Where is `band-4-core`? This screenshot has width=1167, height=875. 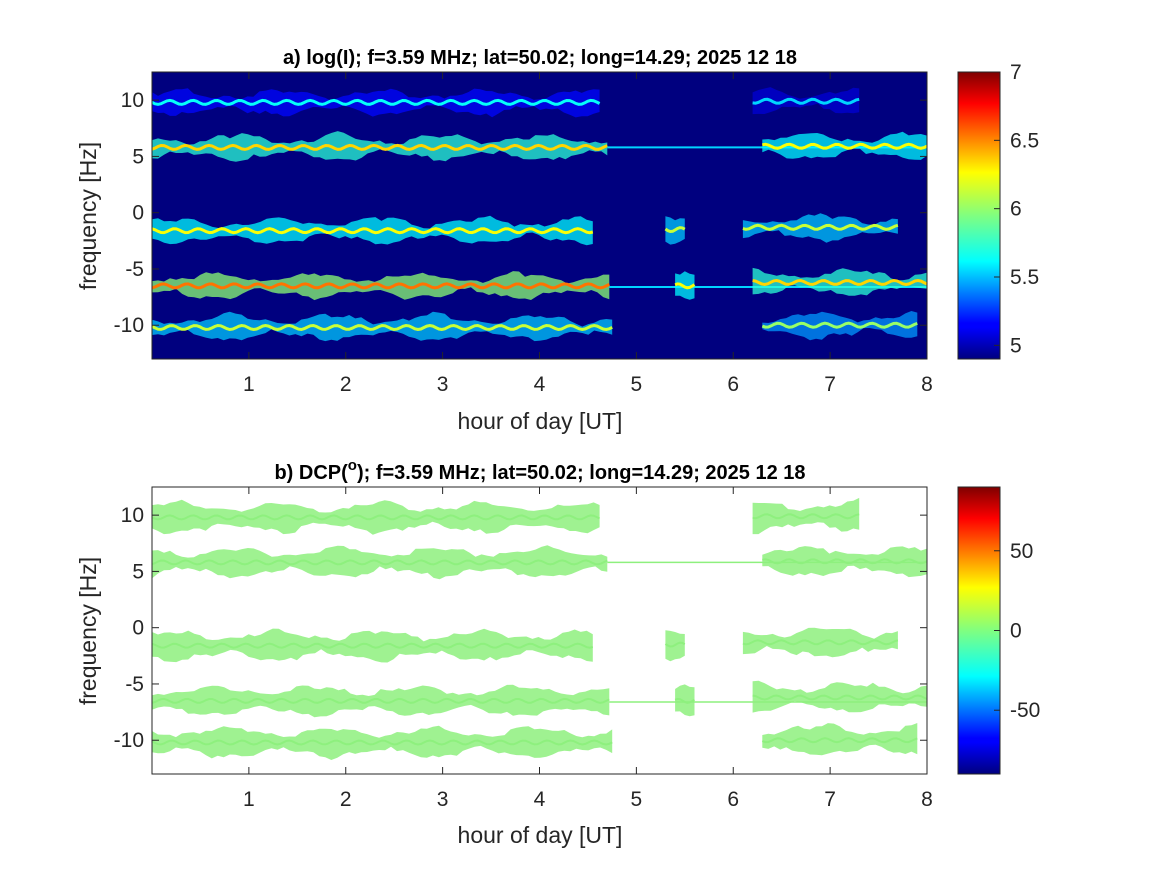 band-4-core is located at coordinates (844, 146).